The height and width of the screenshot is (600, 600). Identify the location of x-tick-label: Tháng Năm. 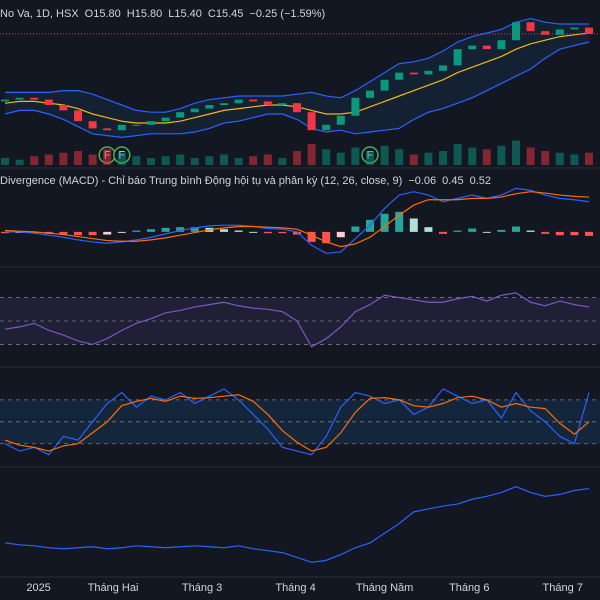
(384, 588).